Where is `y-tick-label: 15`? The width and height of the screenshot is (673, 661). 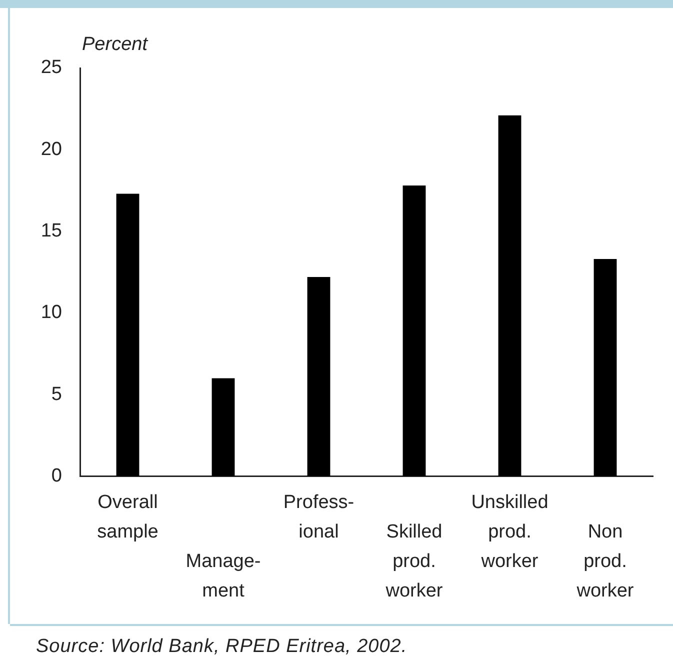
y-tick-label: 15 is located at coordinates (51, 231).